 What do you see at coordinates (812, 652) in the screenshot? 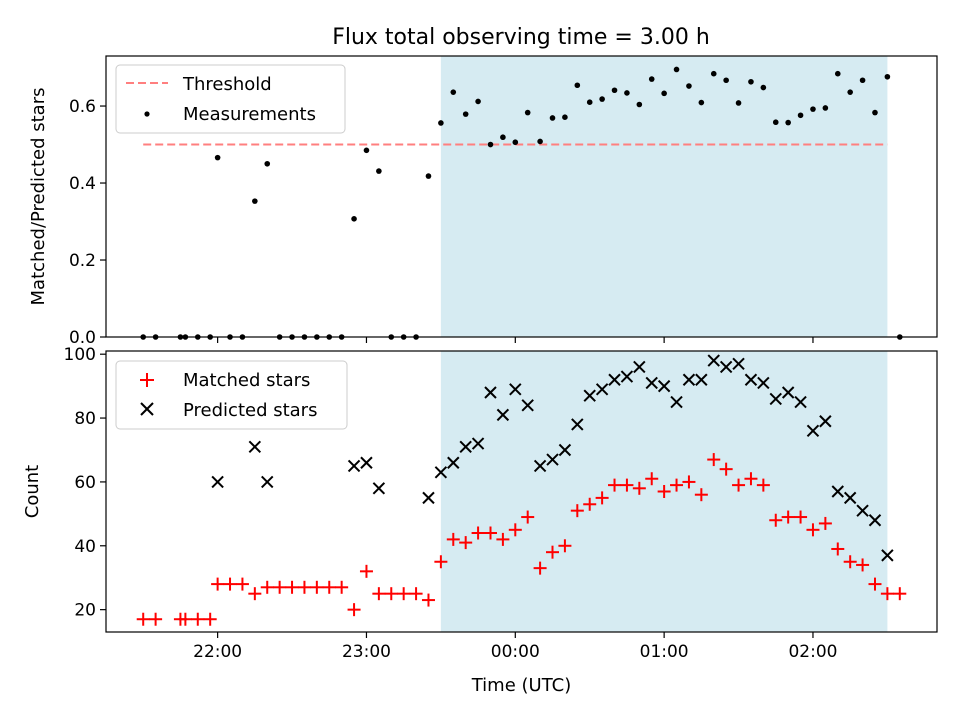
I see `bottom-xtick-label: 02:00` at bounding box center [812, 652].